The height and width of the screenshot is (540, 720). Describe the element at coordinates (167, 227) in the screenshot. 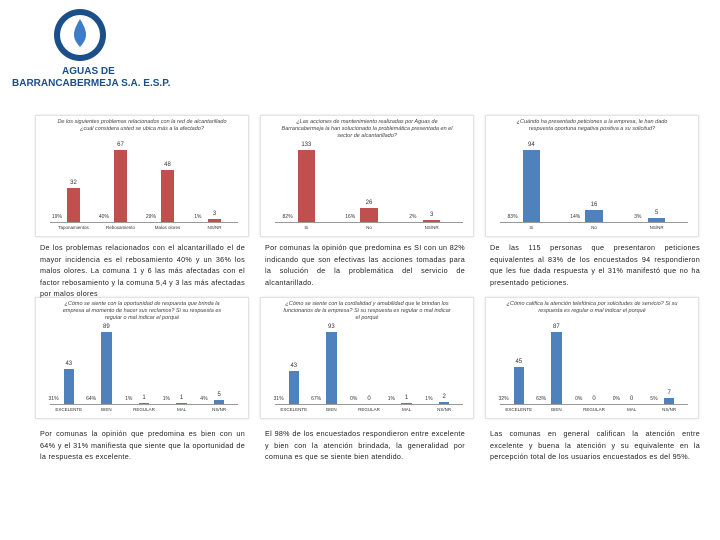

I see `category-label: Malos olores` at that location.